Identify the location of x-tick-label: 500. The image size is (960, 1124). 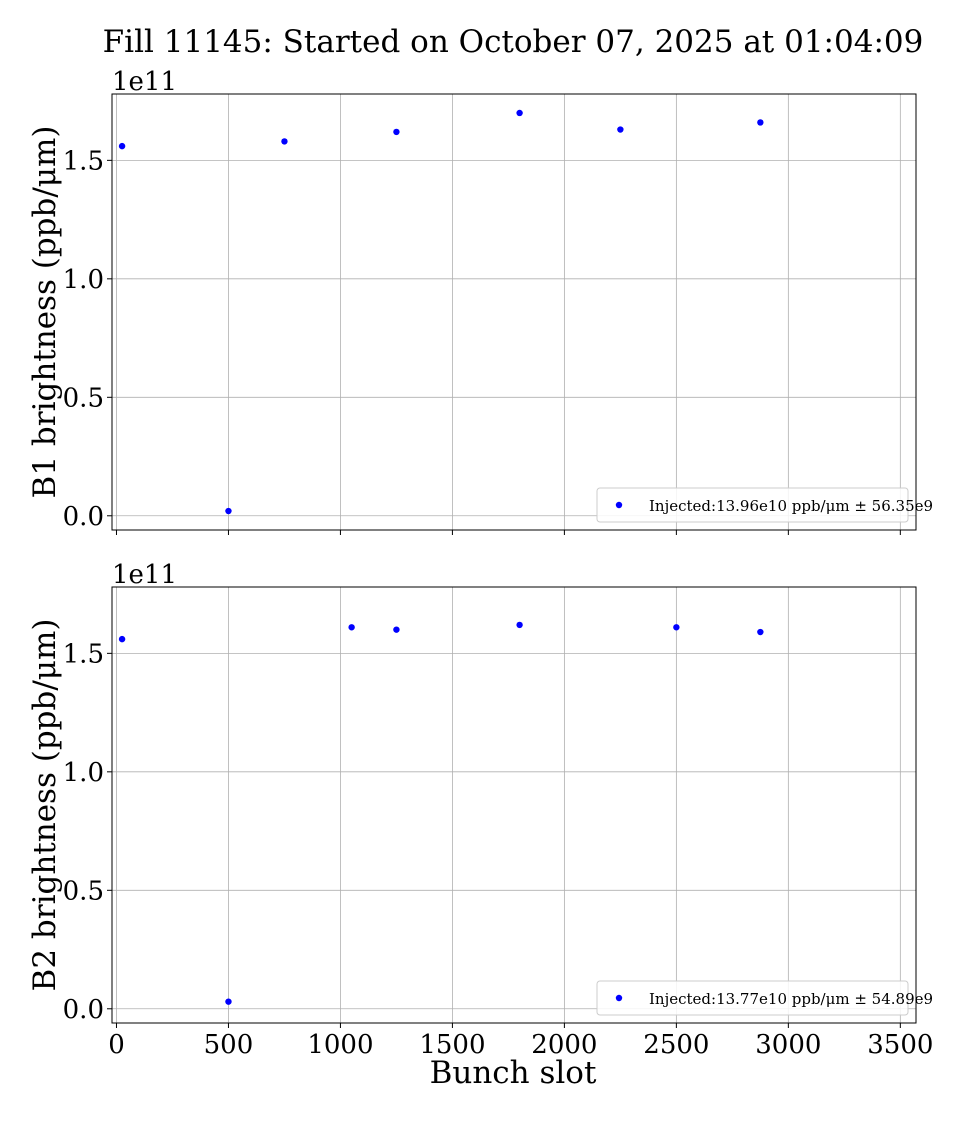
(229, 1045).